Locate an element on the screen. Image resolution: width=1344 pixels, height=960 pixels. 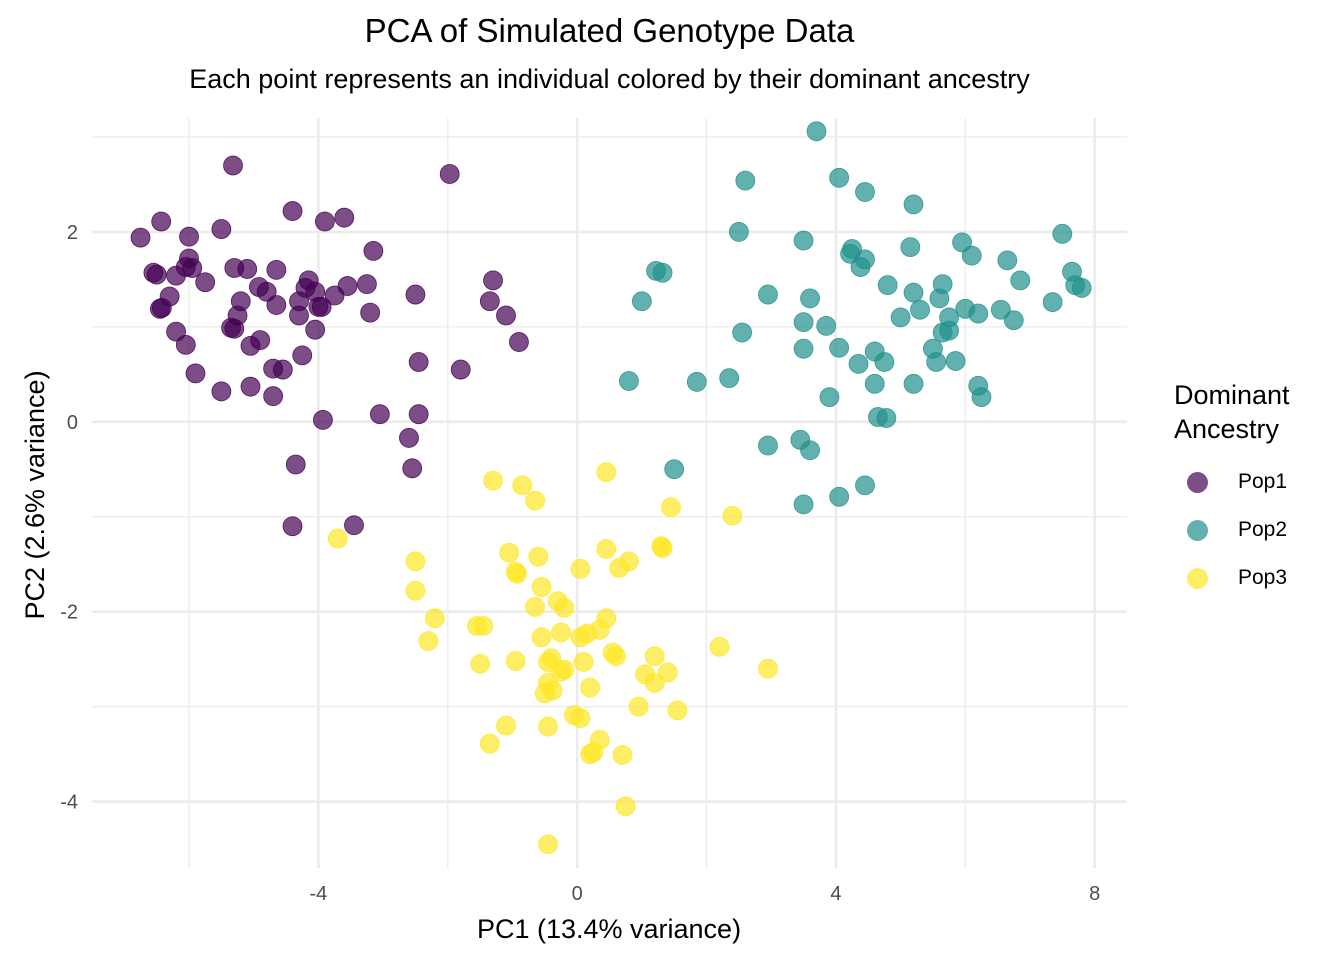
x-axis-title: PC1 (13.4% variance) is located at coordinates (609, 929).